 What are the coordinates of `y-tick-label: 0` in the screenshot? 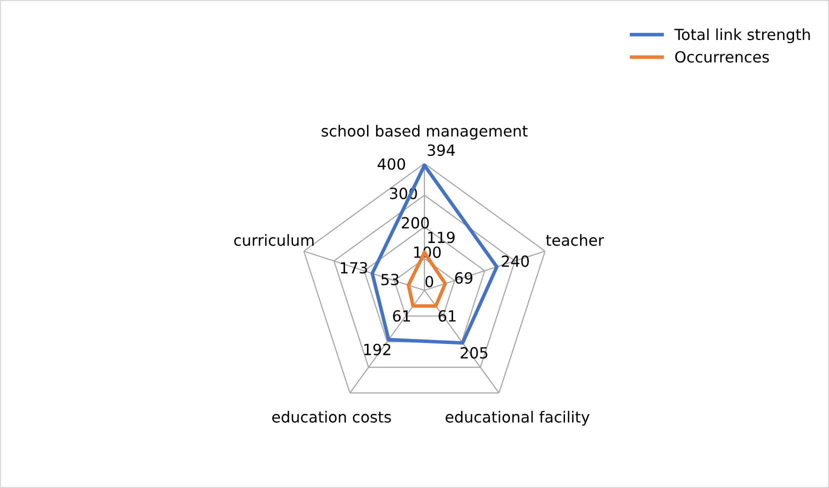 It's located at (429, 282).